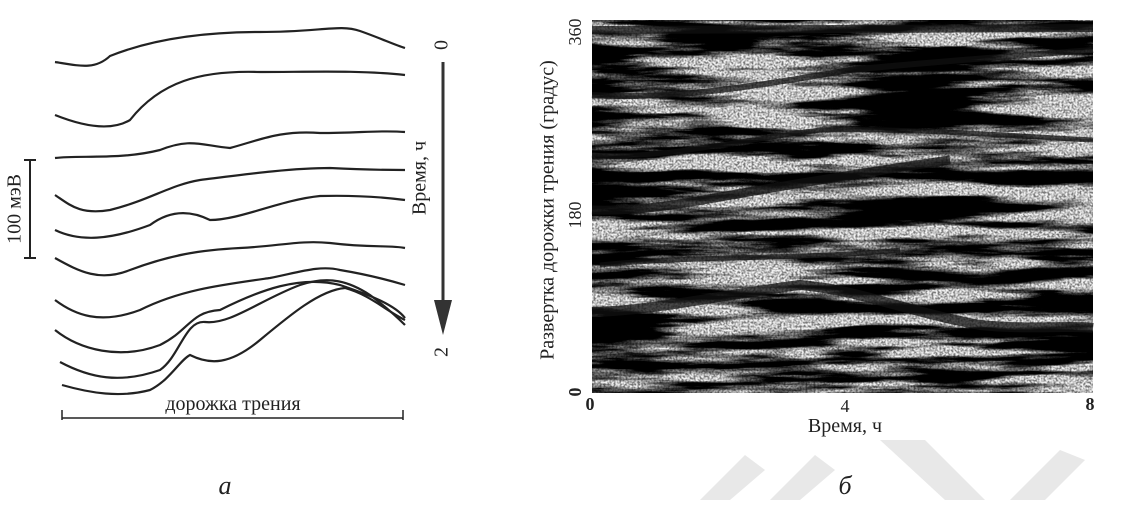 This screenshot has width=1123, height=505. Describe the element at coordinates (575, 215) in the screenshot. I see `y-tick-label: 180` at that location.